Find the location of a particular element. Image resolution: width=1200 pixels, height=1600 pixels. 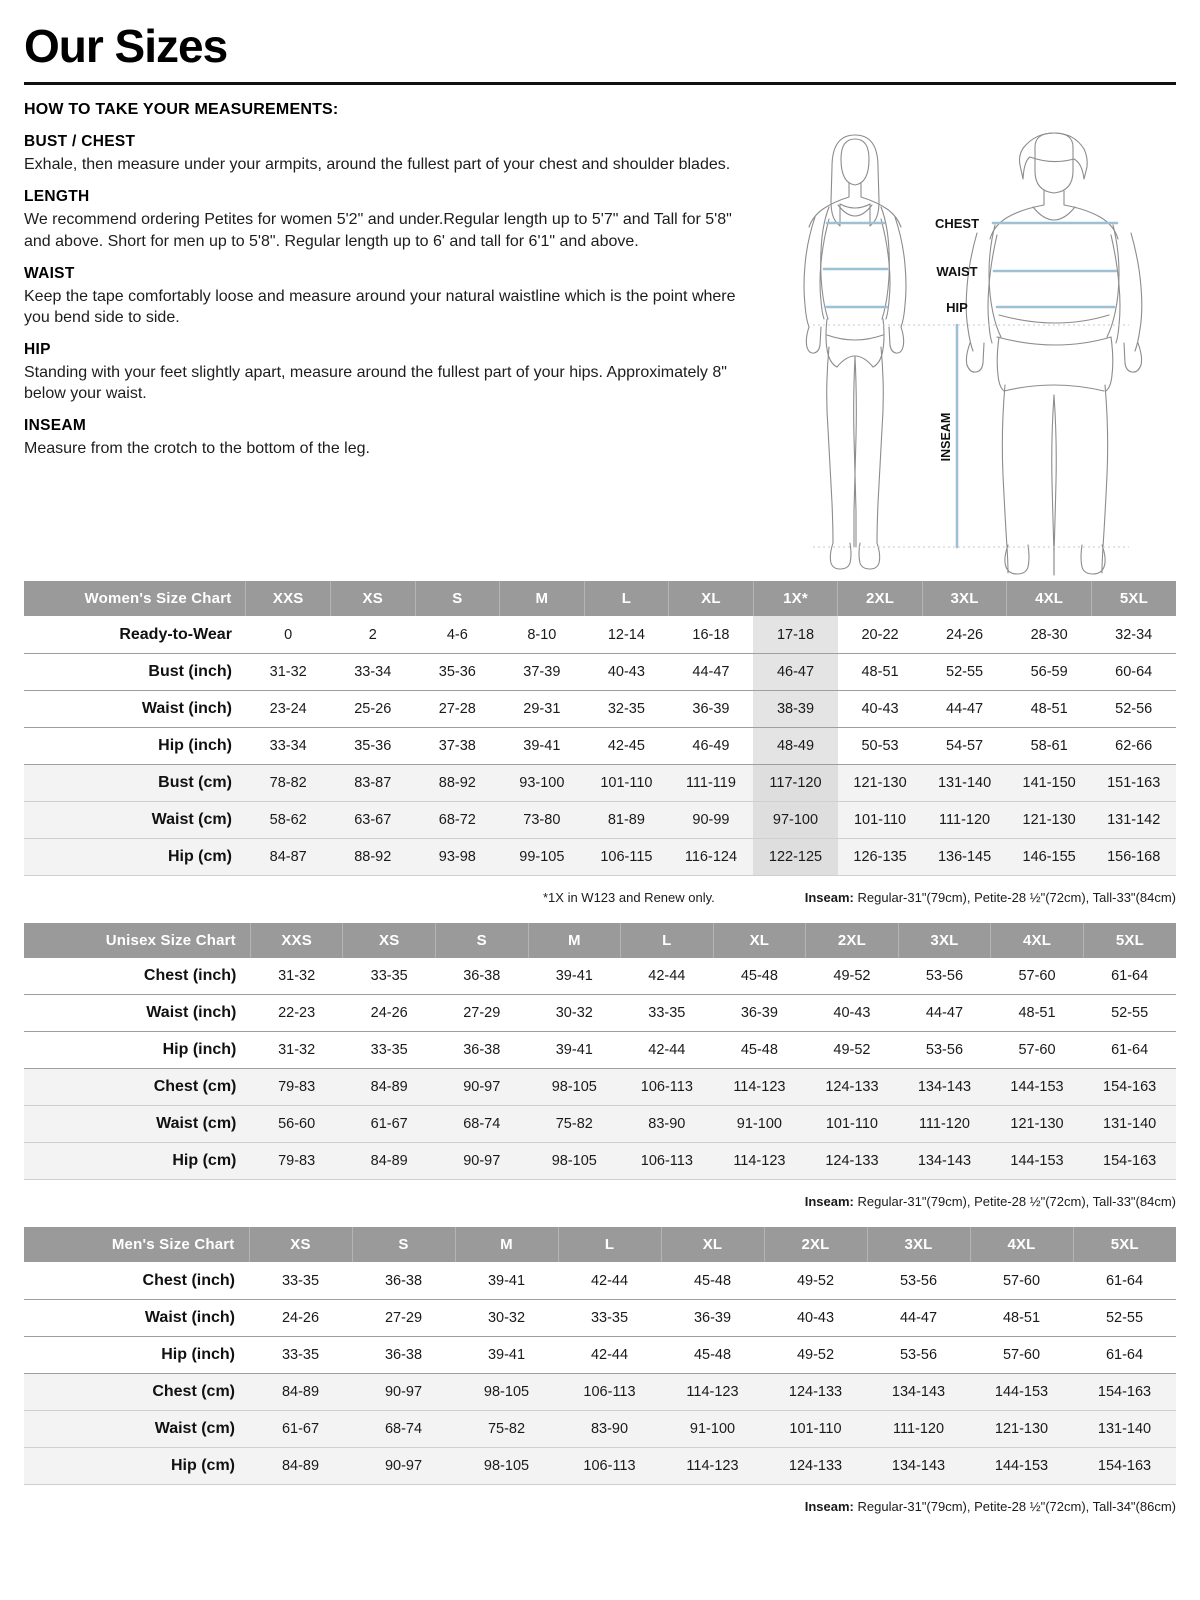

dotted-guides is located at coordinates (970, 436).